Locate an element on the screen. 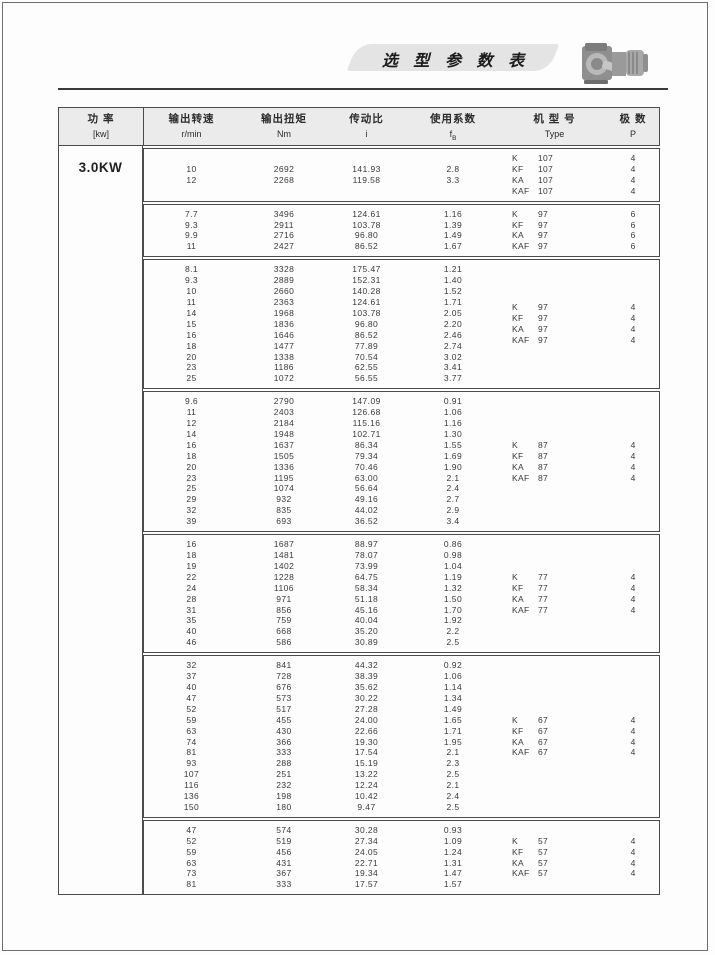  service-factor-cell: 2.4 is located at coordinates (453, 796).